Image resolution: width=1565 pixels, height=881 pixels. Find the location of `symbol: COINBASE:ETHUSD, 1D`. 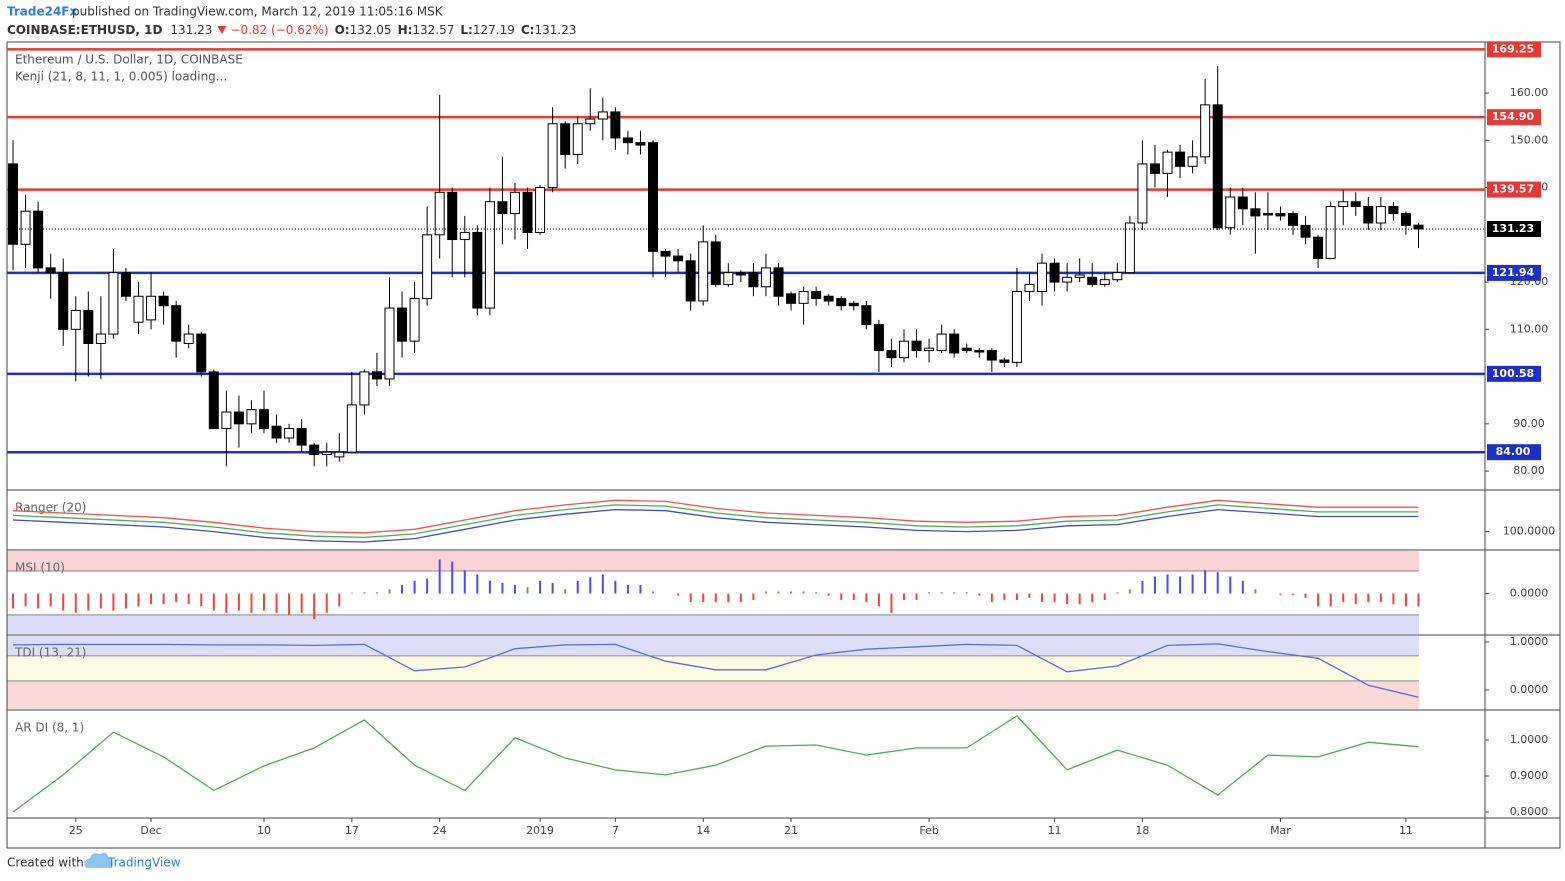

symbol: COINBASE:ETHUSD, 1D is located at coordinates (84, 30).